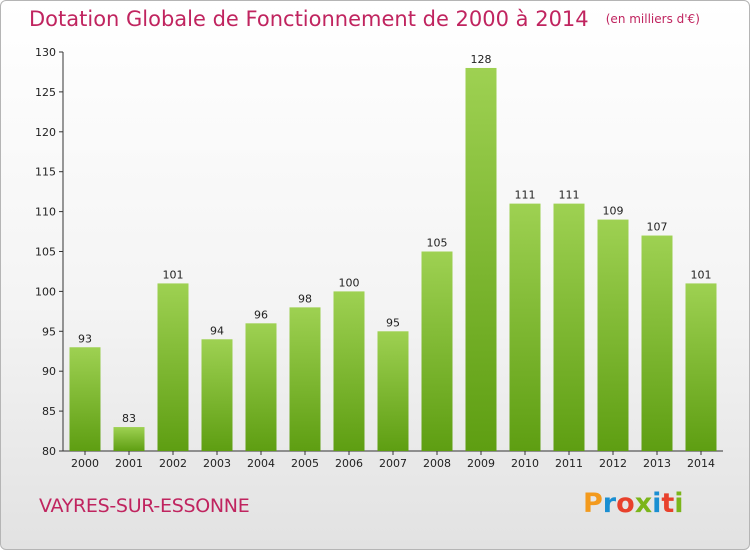  I want to click on value-label-2009: 128, so click(481, 59).